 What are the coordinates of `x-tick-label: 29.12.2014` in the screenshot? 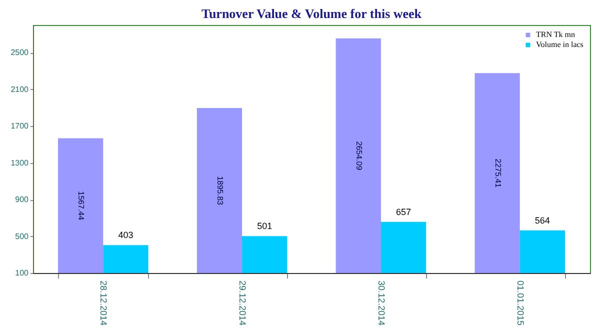 It's located at (243, 303).